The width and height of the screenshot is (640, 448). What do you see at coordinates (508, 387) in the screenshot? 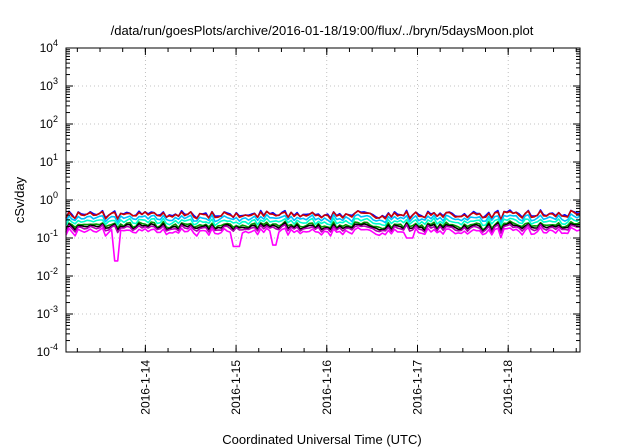
I see `x-tick-label: 2016-1-18` at bounding box center [508, 387].